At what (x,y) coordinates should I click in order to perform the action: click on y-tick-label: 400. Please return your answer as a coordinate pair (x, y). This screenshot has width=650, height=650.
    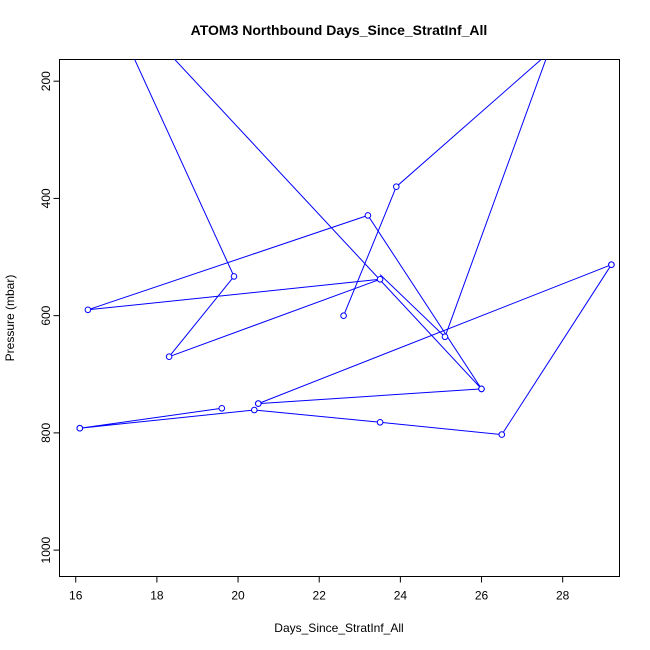
    Looking at the image, I should click on (46, 198).